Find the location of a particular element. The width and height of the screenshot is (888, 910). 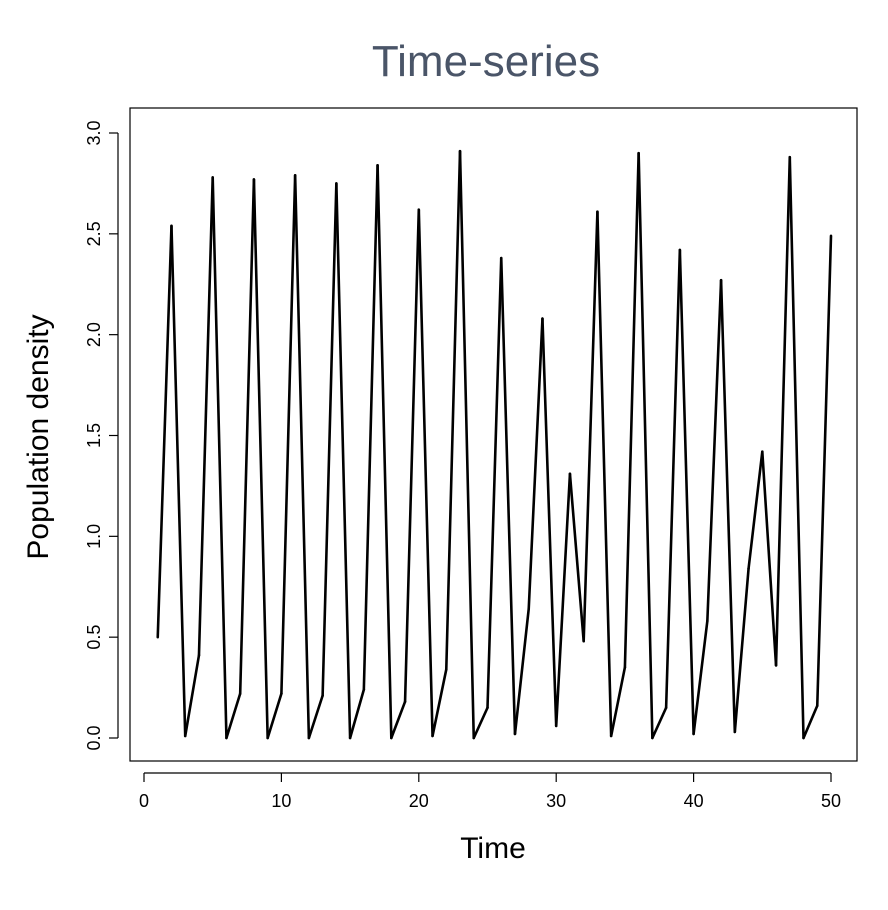

x-tick-label: 50 is located at coordinates (831, 801).